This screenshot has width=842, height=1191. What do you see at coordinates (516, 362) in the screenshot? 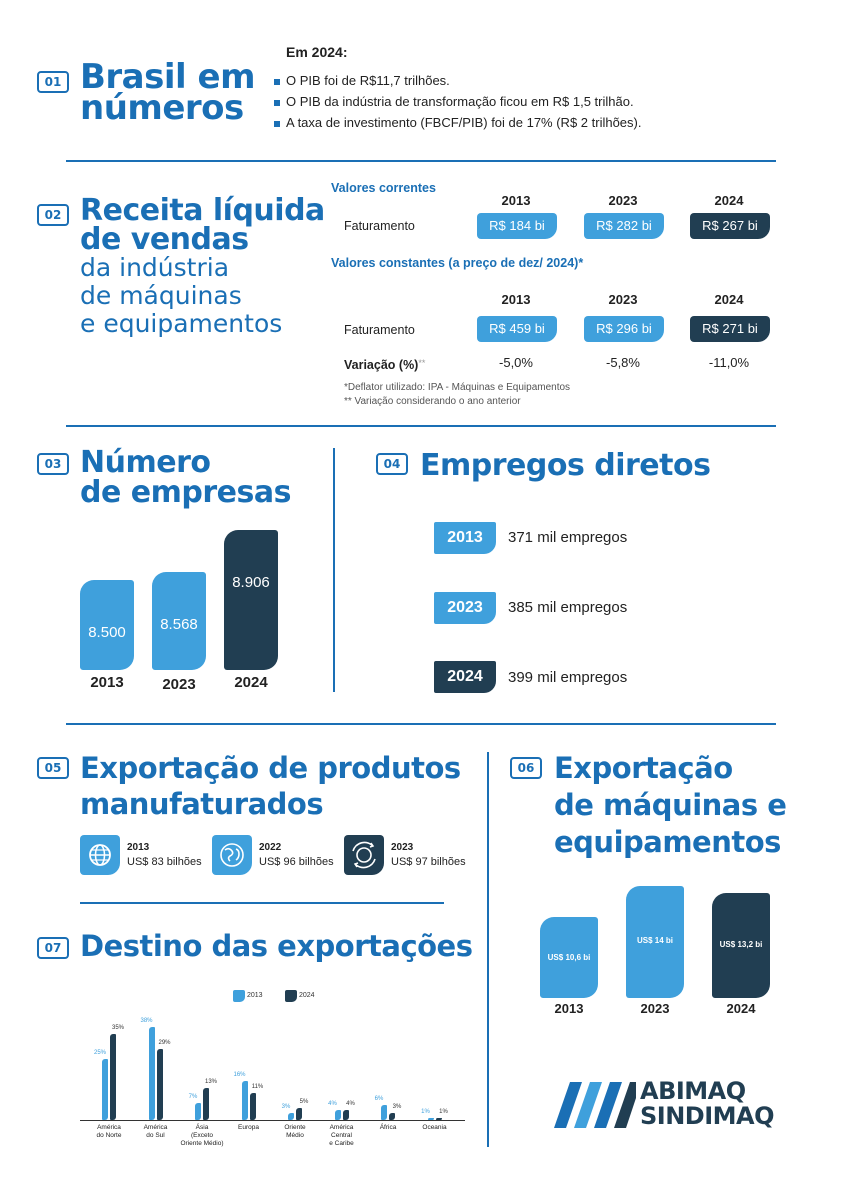
I see `variacao-value: -5,0%` at bounding box center [516, 362].